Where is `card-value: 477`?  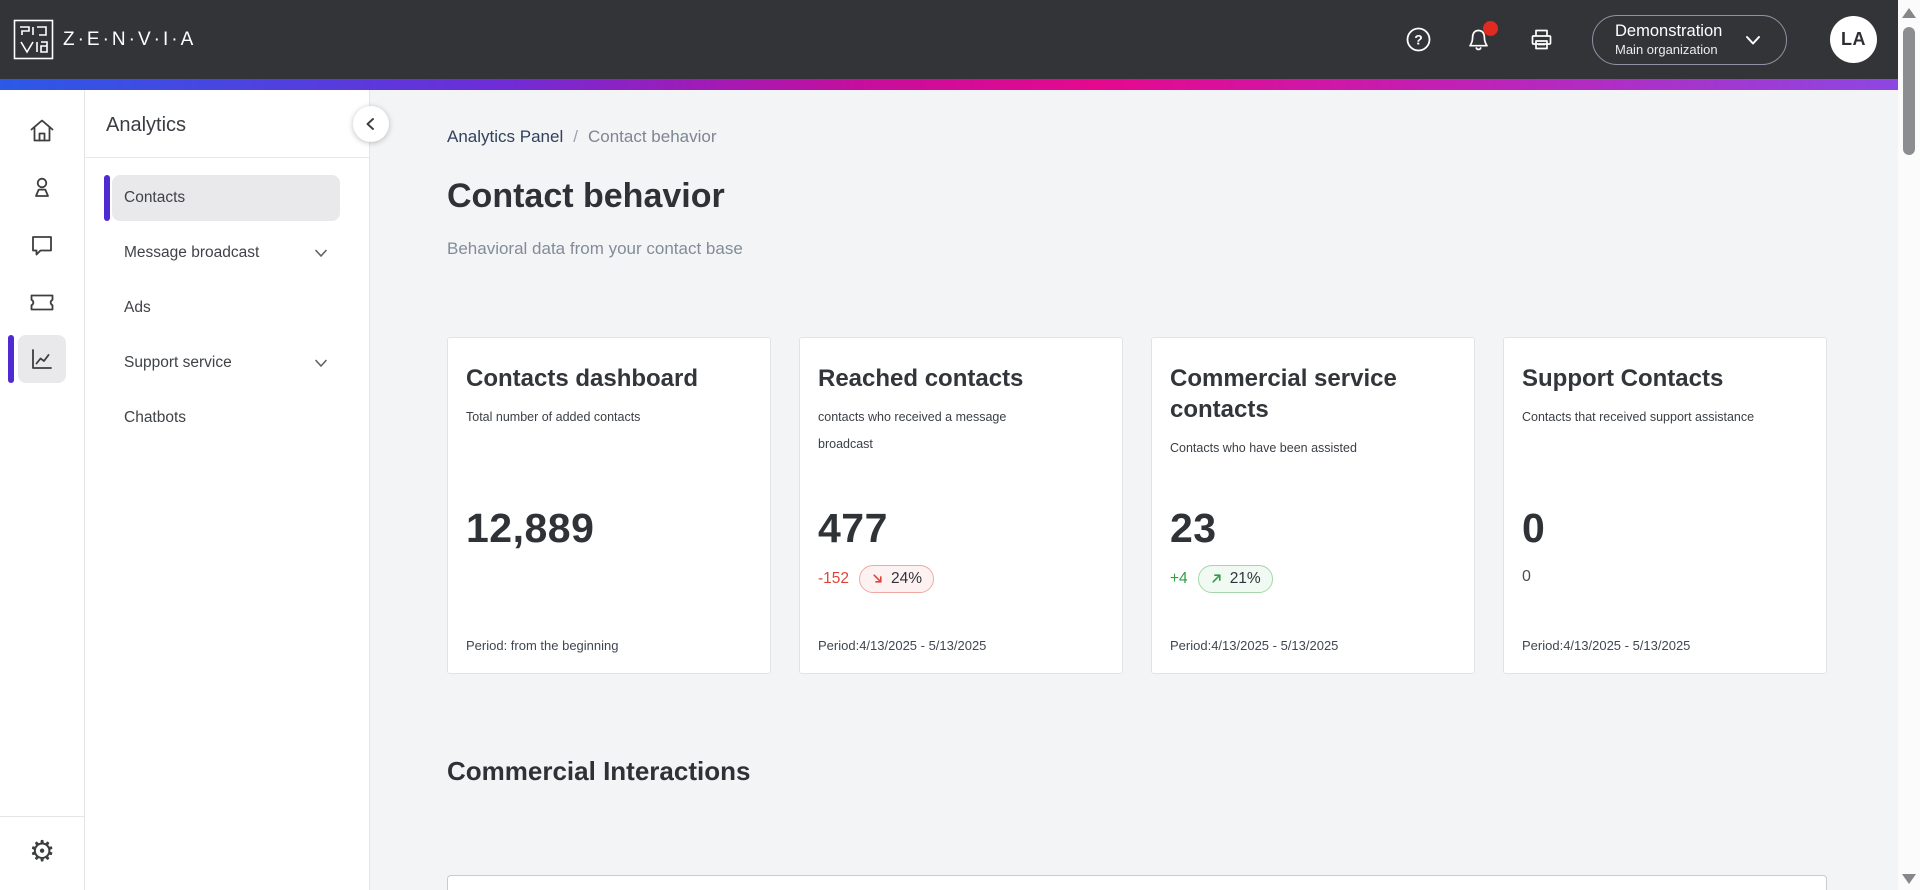 card-value: 477 is located at coordinates (853, 527).